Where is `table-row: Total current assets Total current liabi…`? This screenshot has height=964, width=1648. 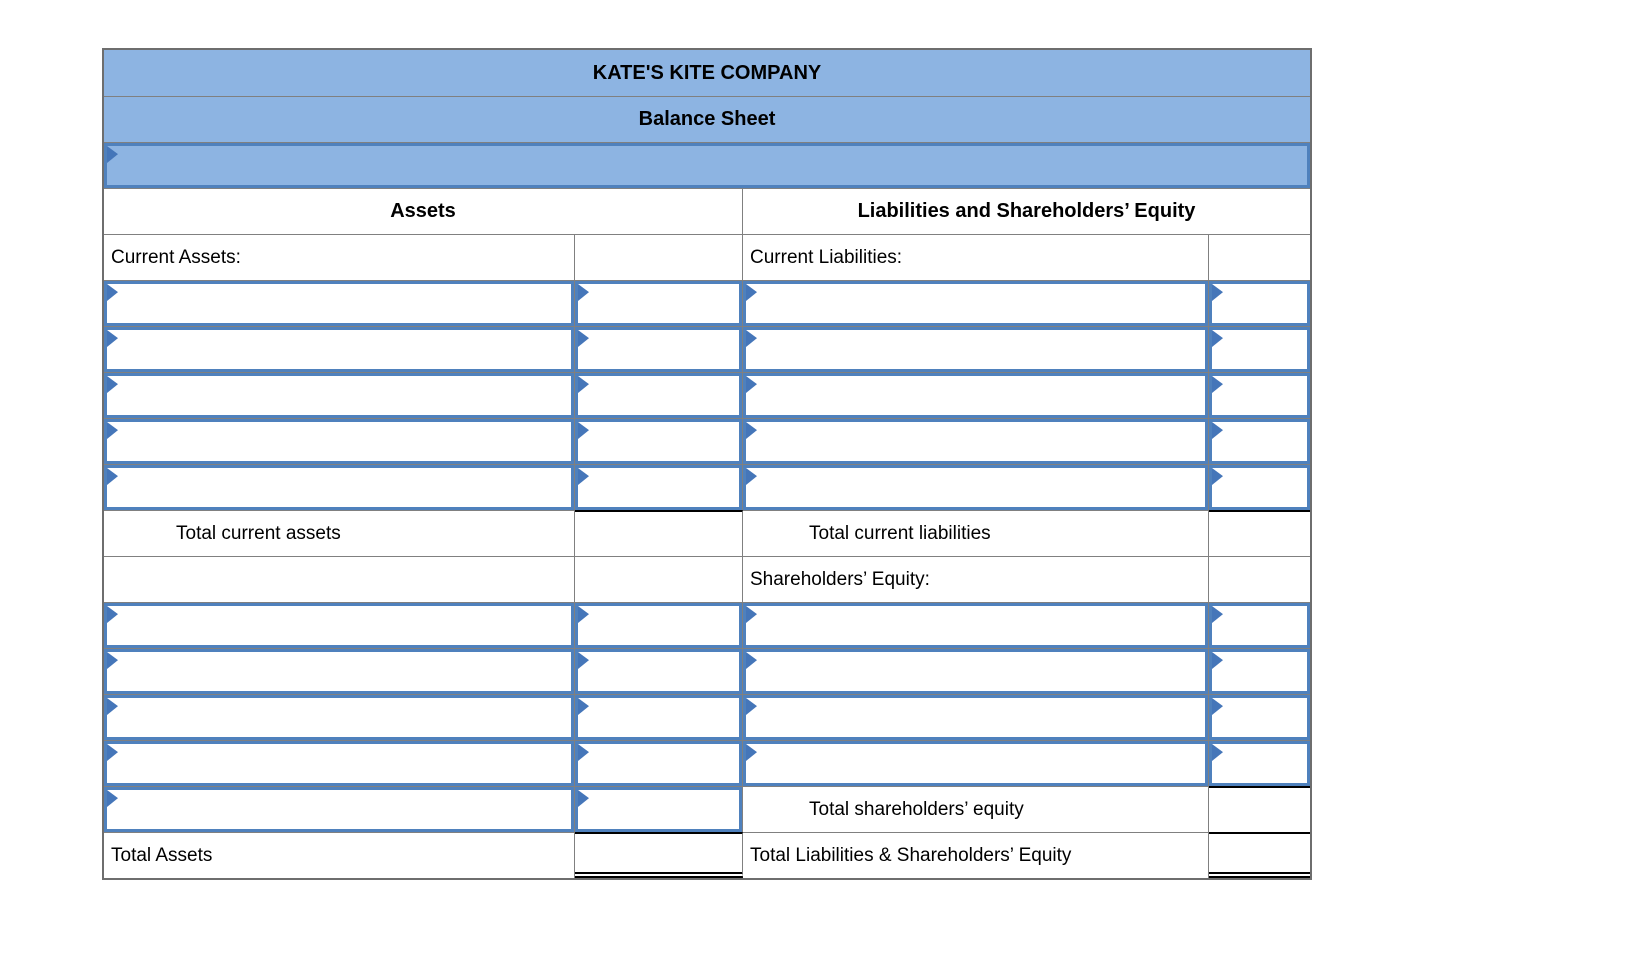
table-row: Total current assets Total current liabi… is located at coordinates (707, 533).